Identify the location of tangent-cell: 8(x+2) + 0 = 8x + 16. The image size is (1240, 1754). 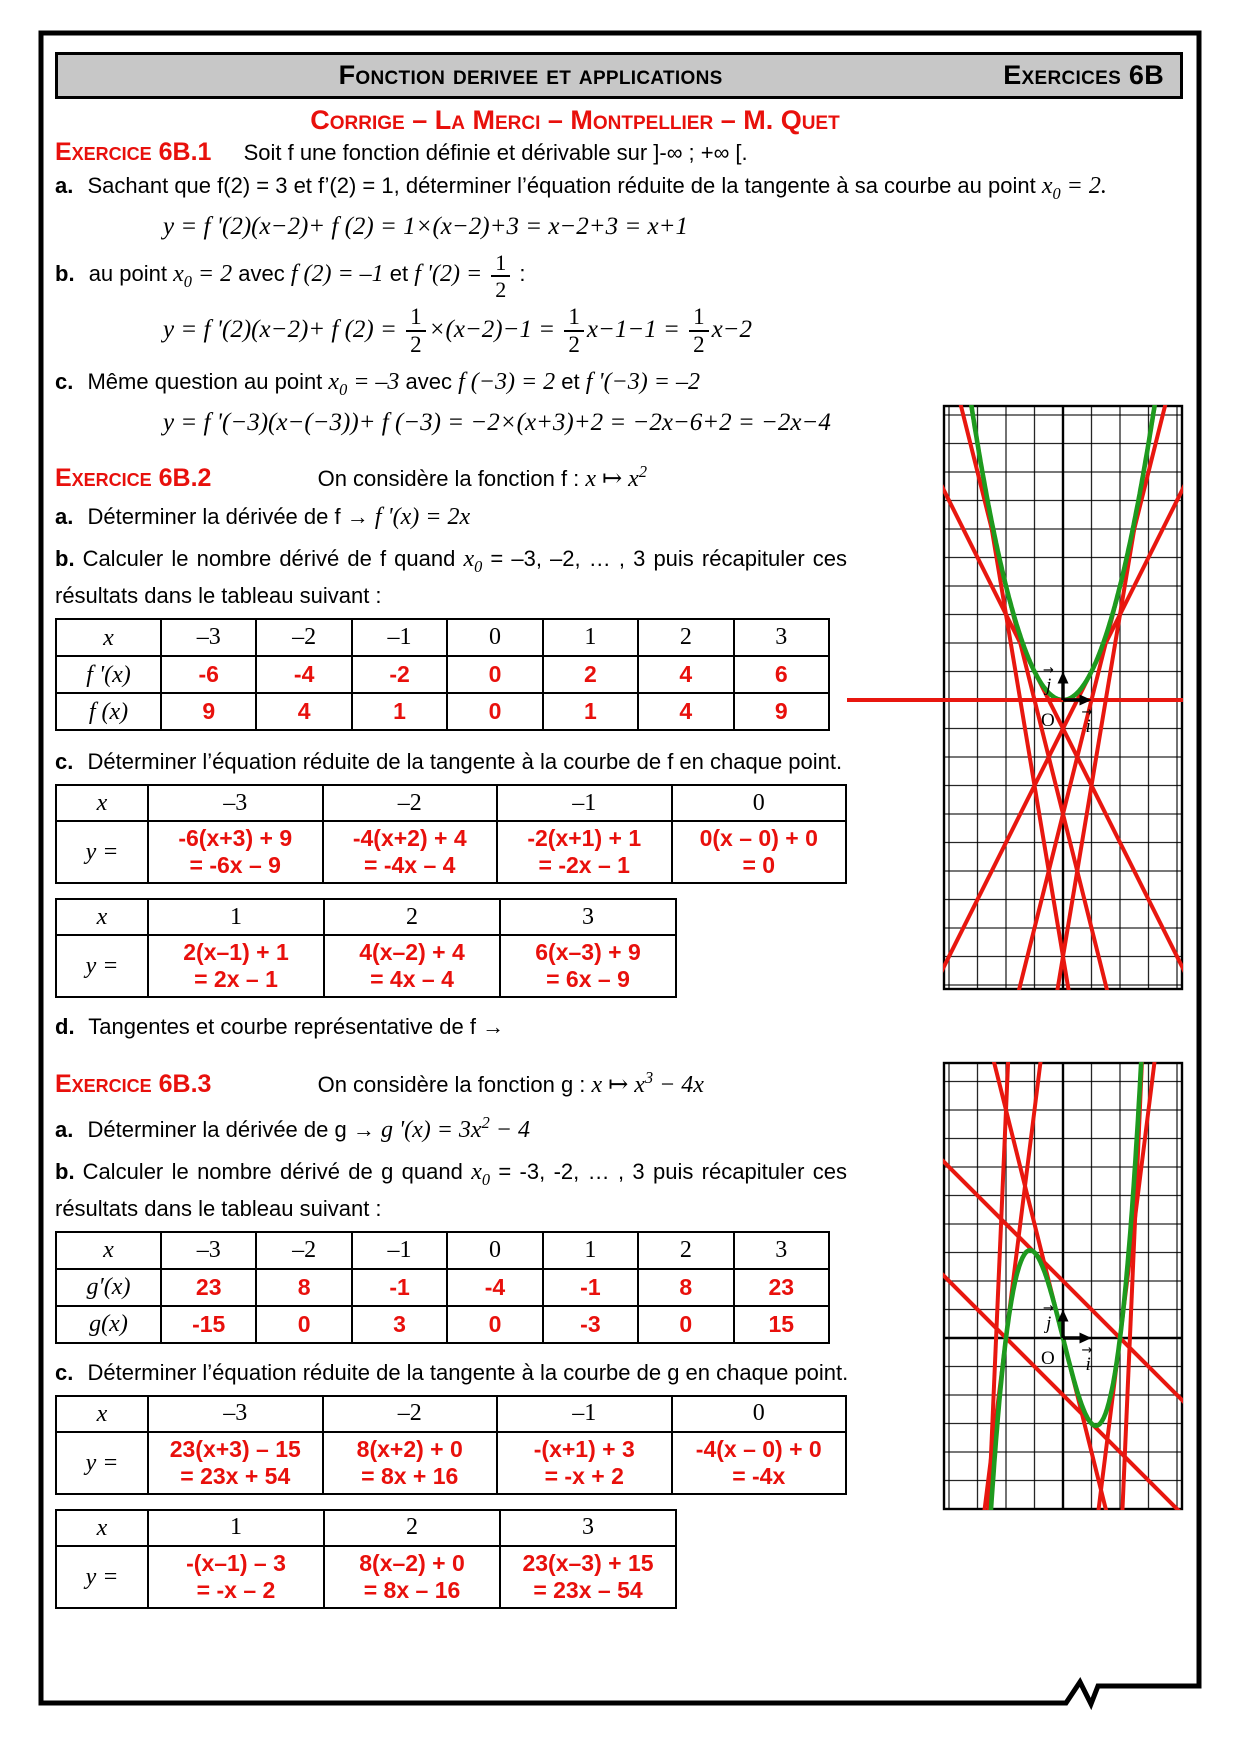
(409, 1462).